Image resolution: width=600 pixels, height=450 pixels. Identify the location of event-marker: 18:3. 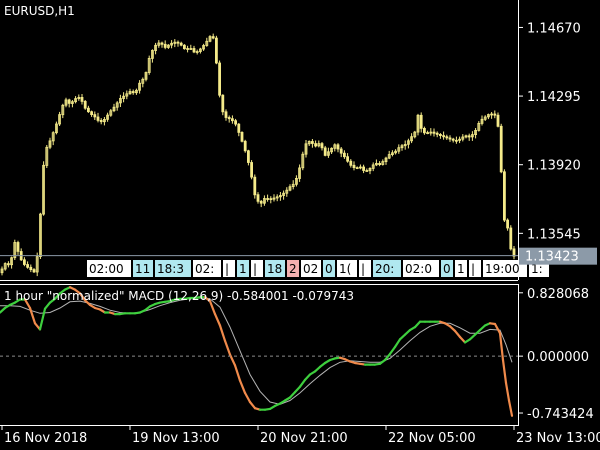
(173, 268).